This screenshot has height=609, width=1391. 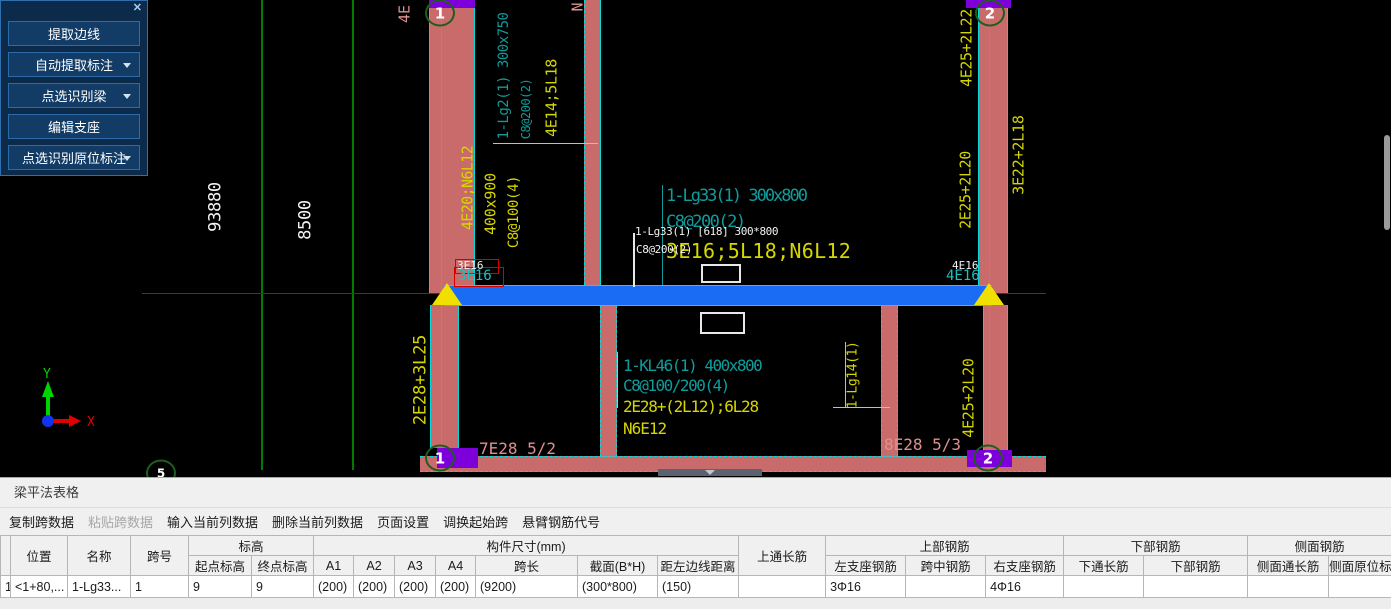 I want to click on cell-span-length: (9200), so click(x=527, y=586).